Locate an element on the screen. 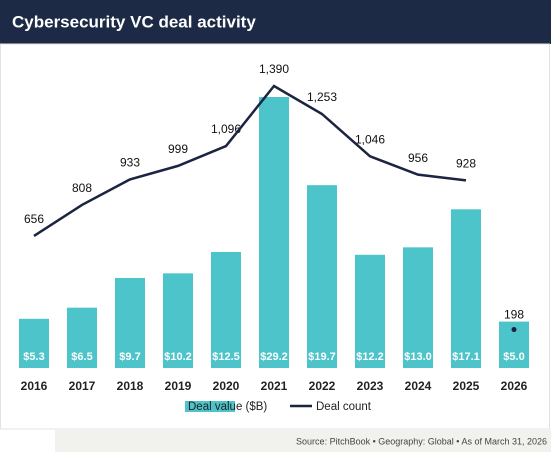  legend-swatch is located at coordinates (210, 406).